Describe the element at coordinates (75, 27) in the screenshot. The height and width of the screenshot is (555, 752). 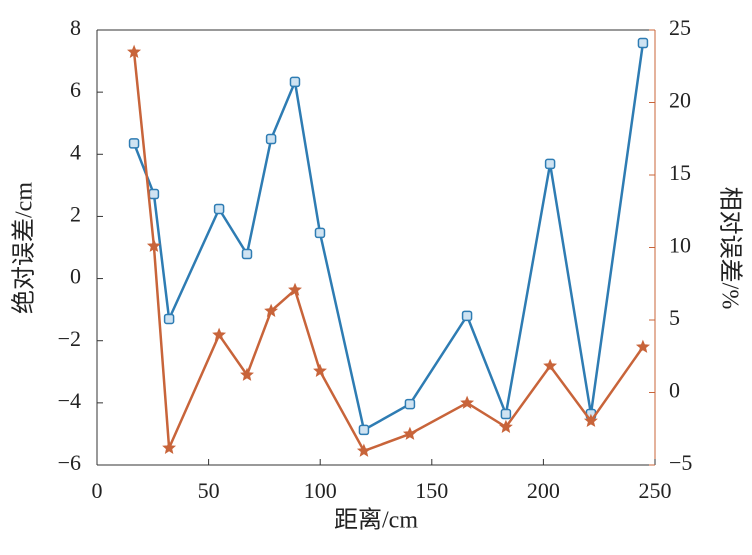
I see `y-tick-label: 8` at that location.